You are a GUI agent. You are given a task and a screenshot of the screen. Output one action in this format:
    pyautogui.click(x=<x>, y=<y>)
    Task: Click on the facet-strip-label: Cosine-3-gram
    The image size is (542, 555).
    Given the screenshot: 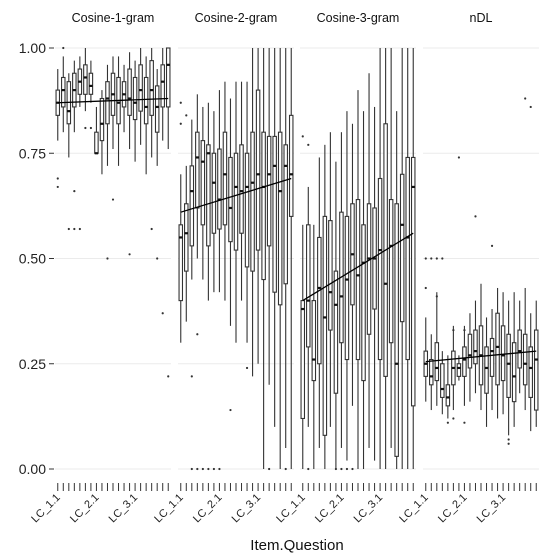 What is the action you would take?
    pyautogui.click(x=358, y=18)
    